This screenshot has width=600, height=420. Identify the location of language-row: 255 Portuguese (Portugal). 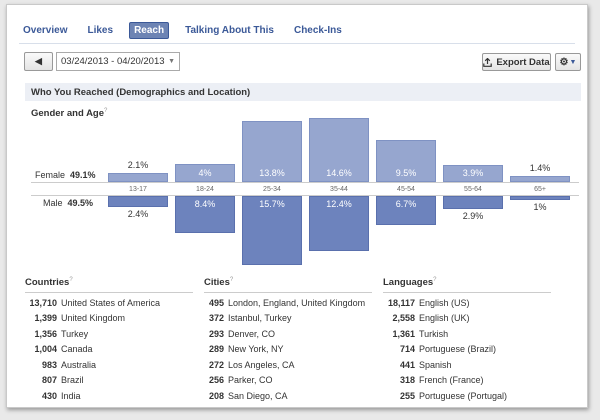
(467, 396).